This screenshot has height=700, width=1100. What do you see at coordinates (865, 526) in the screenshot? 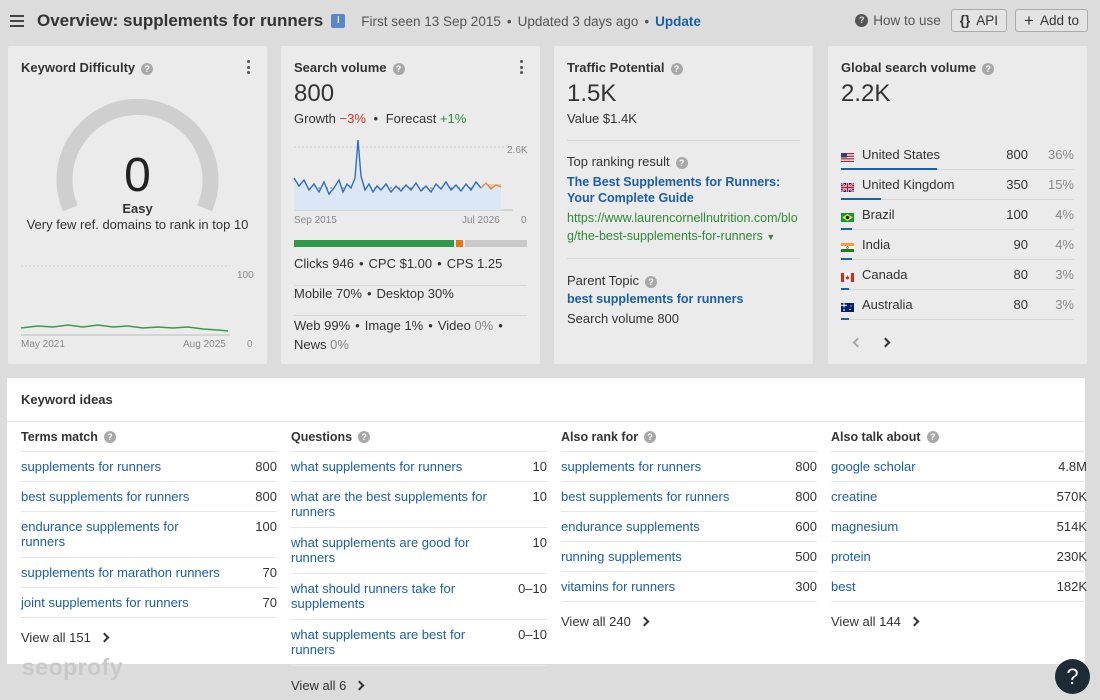
I see `keyword-link: magnesium` at bounding box center [865, 526].